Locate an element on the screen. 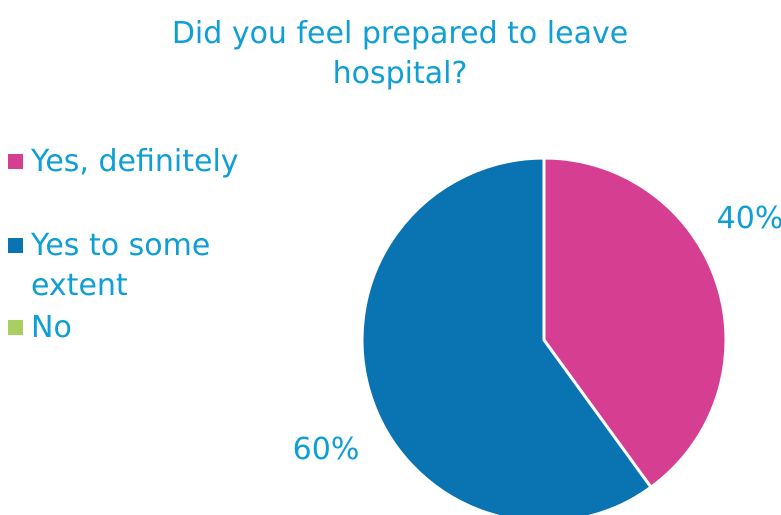  legend-label-yes-to-some-extent: Yes to some extent is located at coordinates (121, 265).